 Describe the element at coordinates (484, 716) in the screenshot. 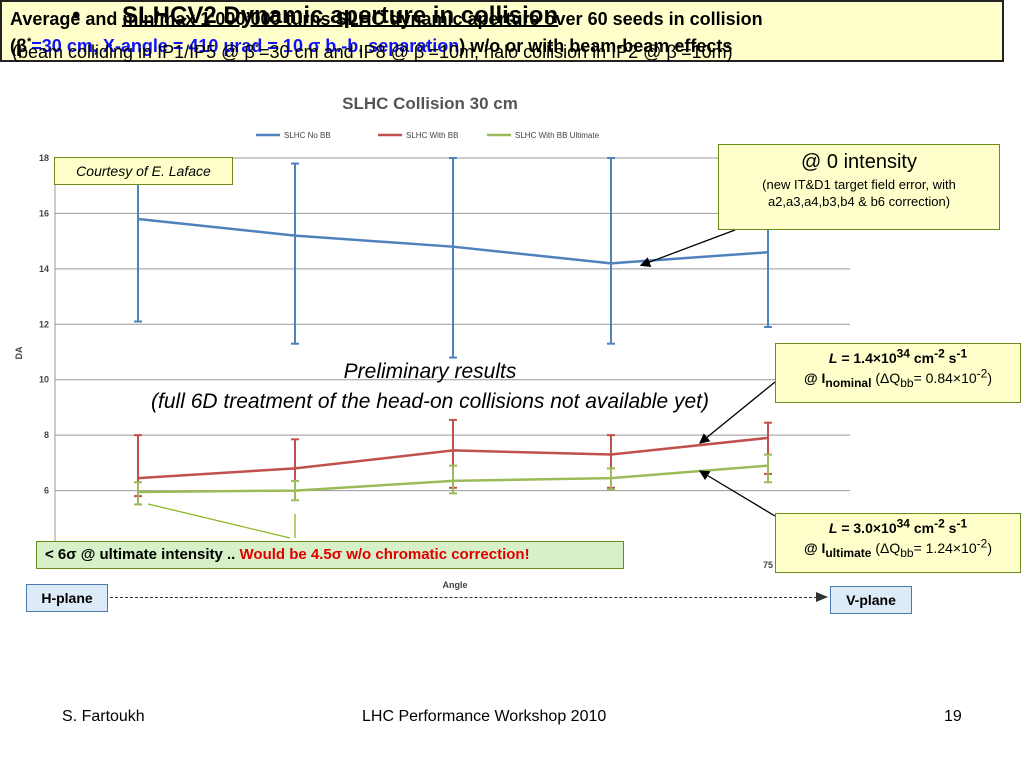

I see `footer-event: LHC Performance Workshop 2010` at that location.